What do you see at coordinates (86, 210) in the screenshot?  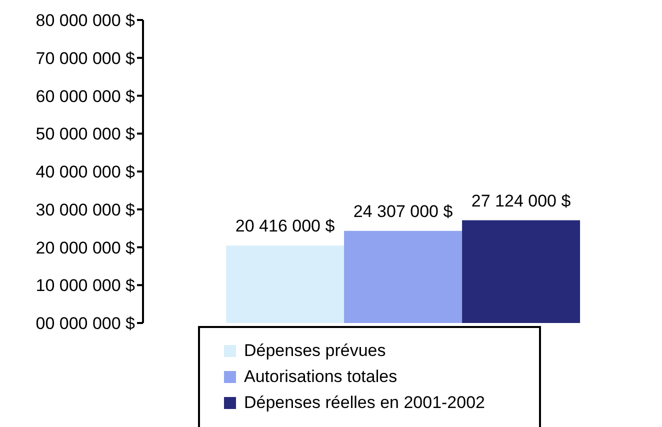 I see `y-tick-label: 30 000 000 $` at bounding box center [86, 210].